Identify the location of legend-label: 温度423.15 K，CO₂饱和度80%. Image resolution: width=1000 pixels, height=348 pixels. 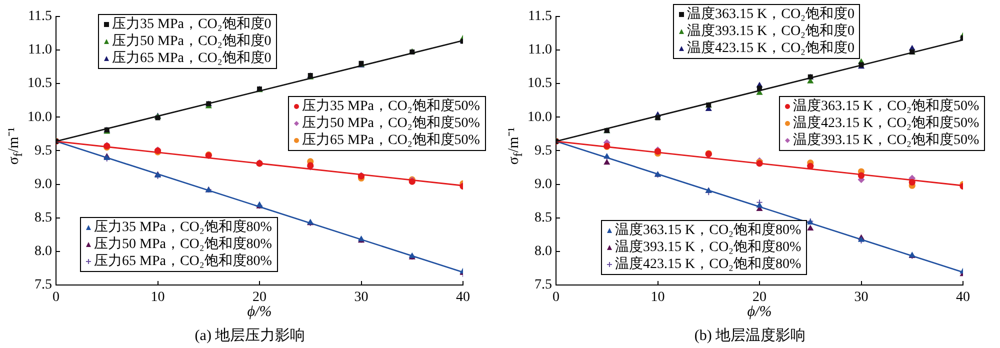
(708, 264).